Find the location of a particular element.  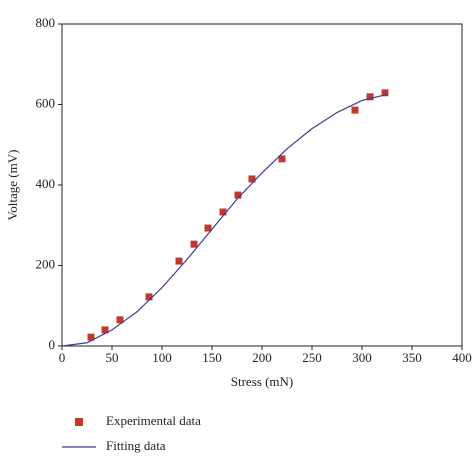

x-tick-label: 400 is located at coordinates (462, 357).